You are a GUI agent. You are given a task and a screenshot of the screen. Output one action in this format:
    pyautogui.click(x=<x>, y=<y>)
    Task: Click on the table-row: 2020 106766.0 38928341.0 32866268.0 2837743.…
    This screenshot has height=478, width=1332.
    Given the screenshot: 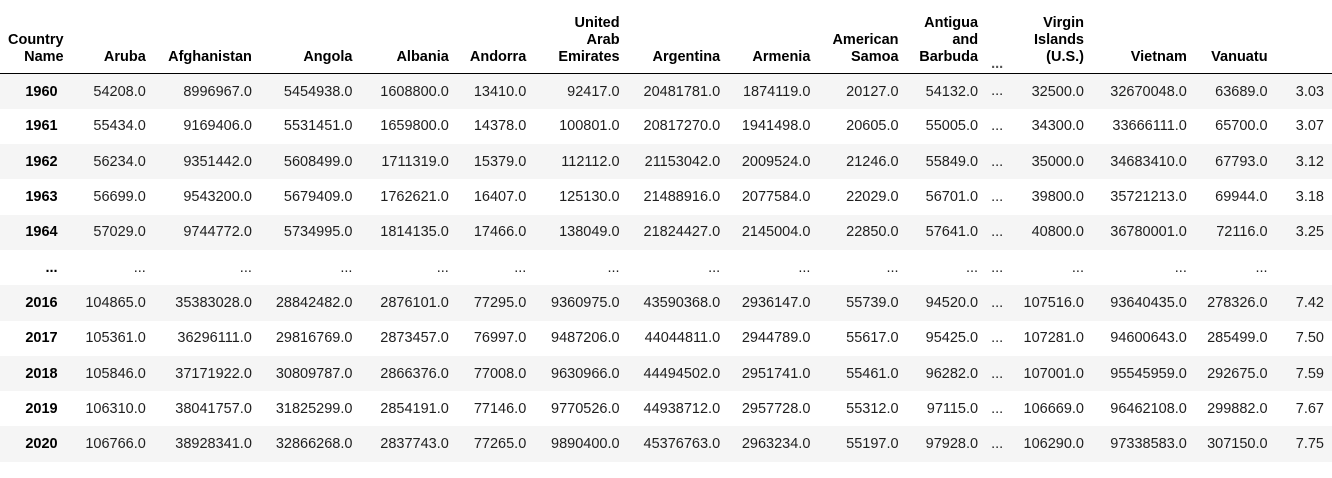 What is the action you would take?
    pyautogui.click(x=666, y=444)
    